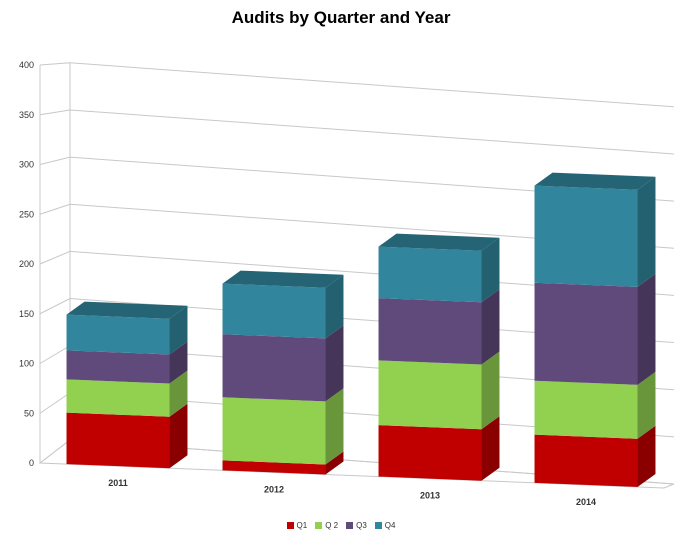 The image size is (682, 533). What do you see at coordinates (274, 489) in the screenshot?
I see `x-tick-label: 2012` at bounding box center [274, 489].